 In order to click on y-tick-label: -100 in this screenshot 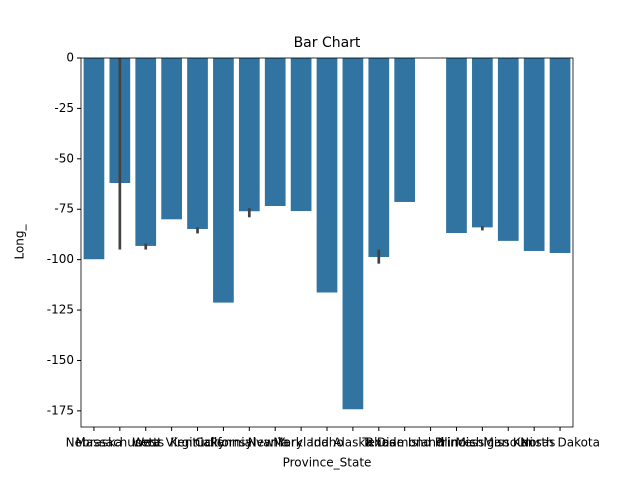, I will do `click(60, 259)`.